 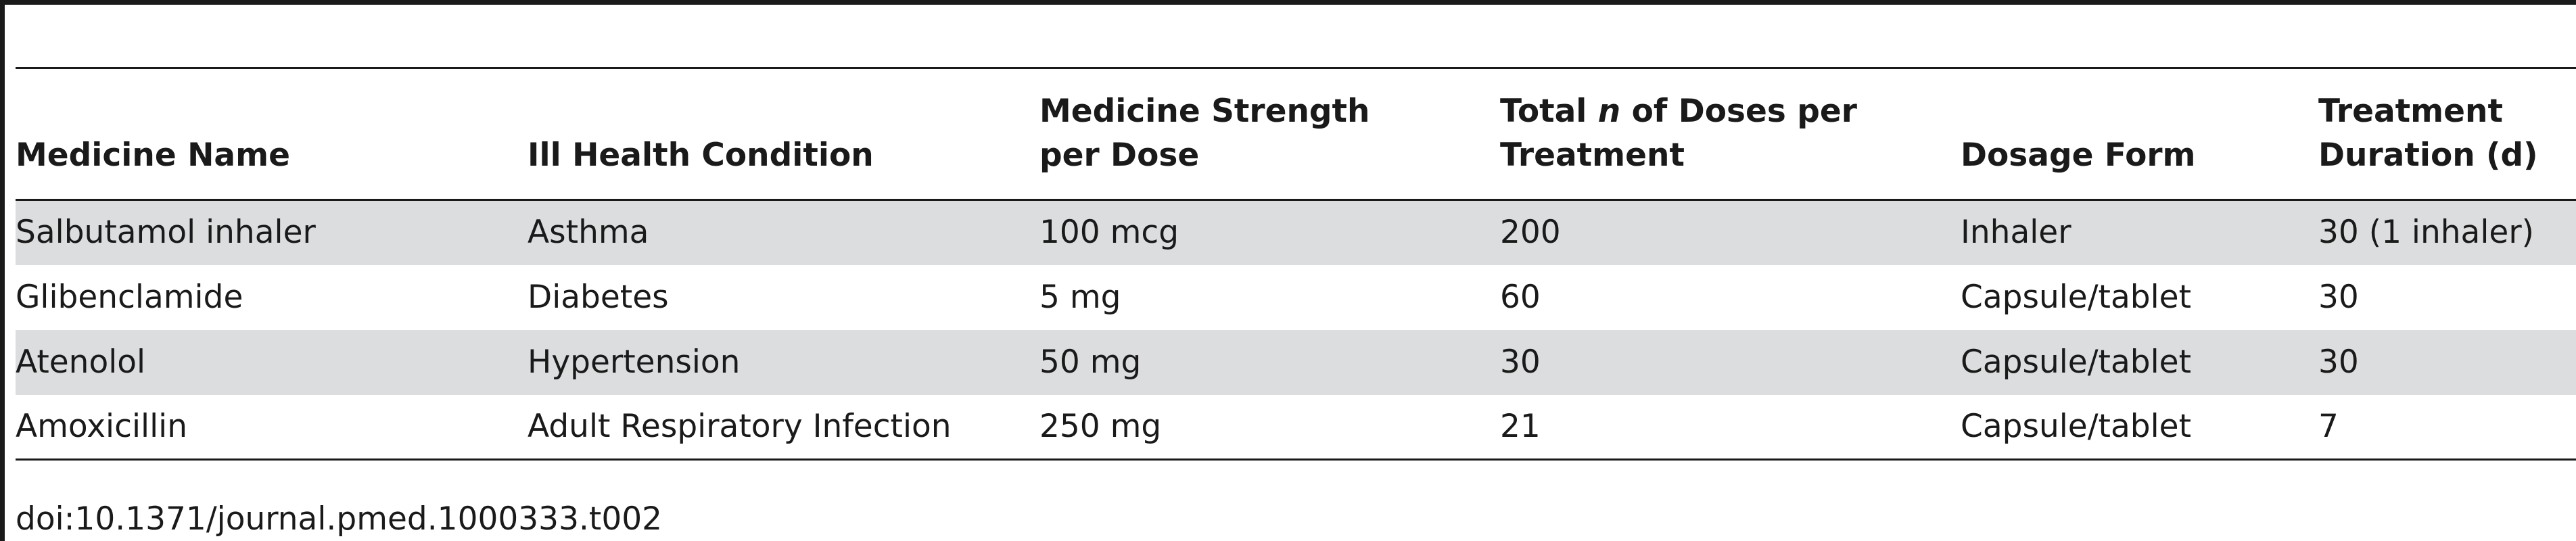 What do you see at coordinates (2410, 111) in the screenshot?
I see `header-duration-line1: Treatment` at bounding box center [2410, 111].